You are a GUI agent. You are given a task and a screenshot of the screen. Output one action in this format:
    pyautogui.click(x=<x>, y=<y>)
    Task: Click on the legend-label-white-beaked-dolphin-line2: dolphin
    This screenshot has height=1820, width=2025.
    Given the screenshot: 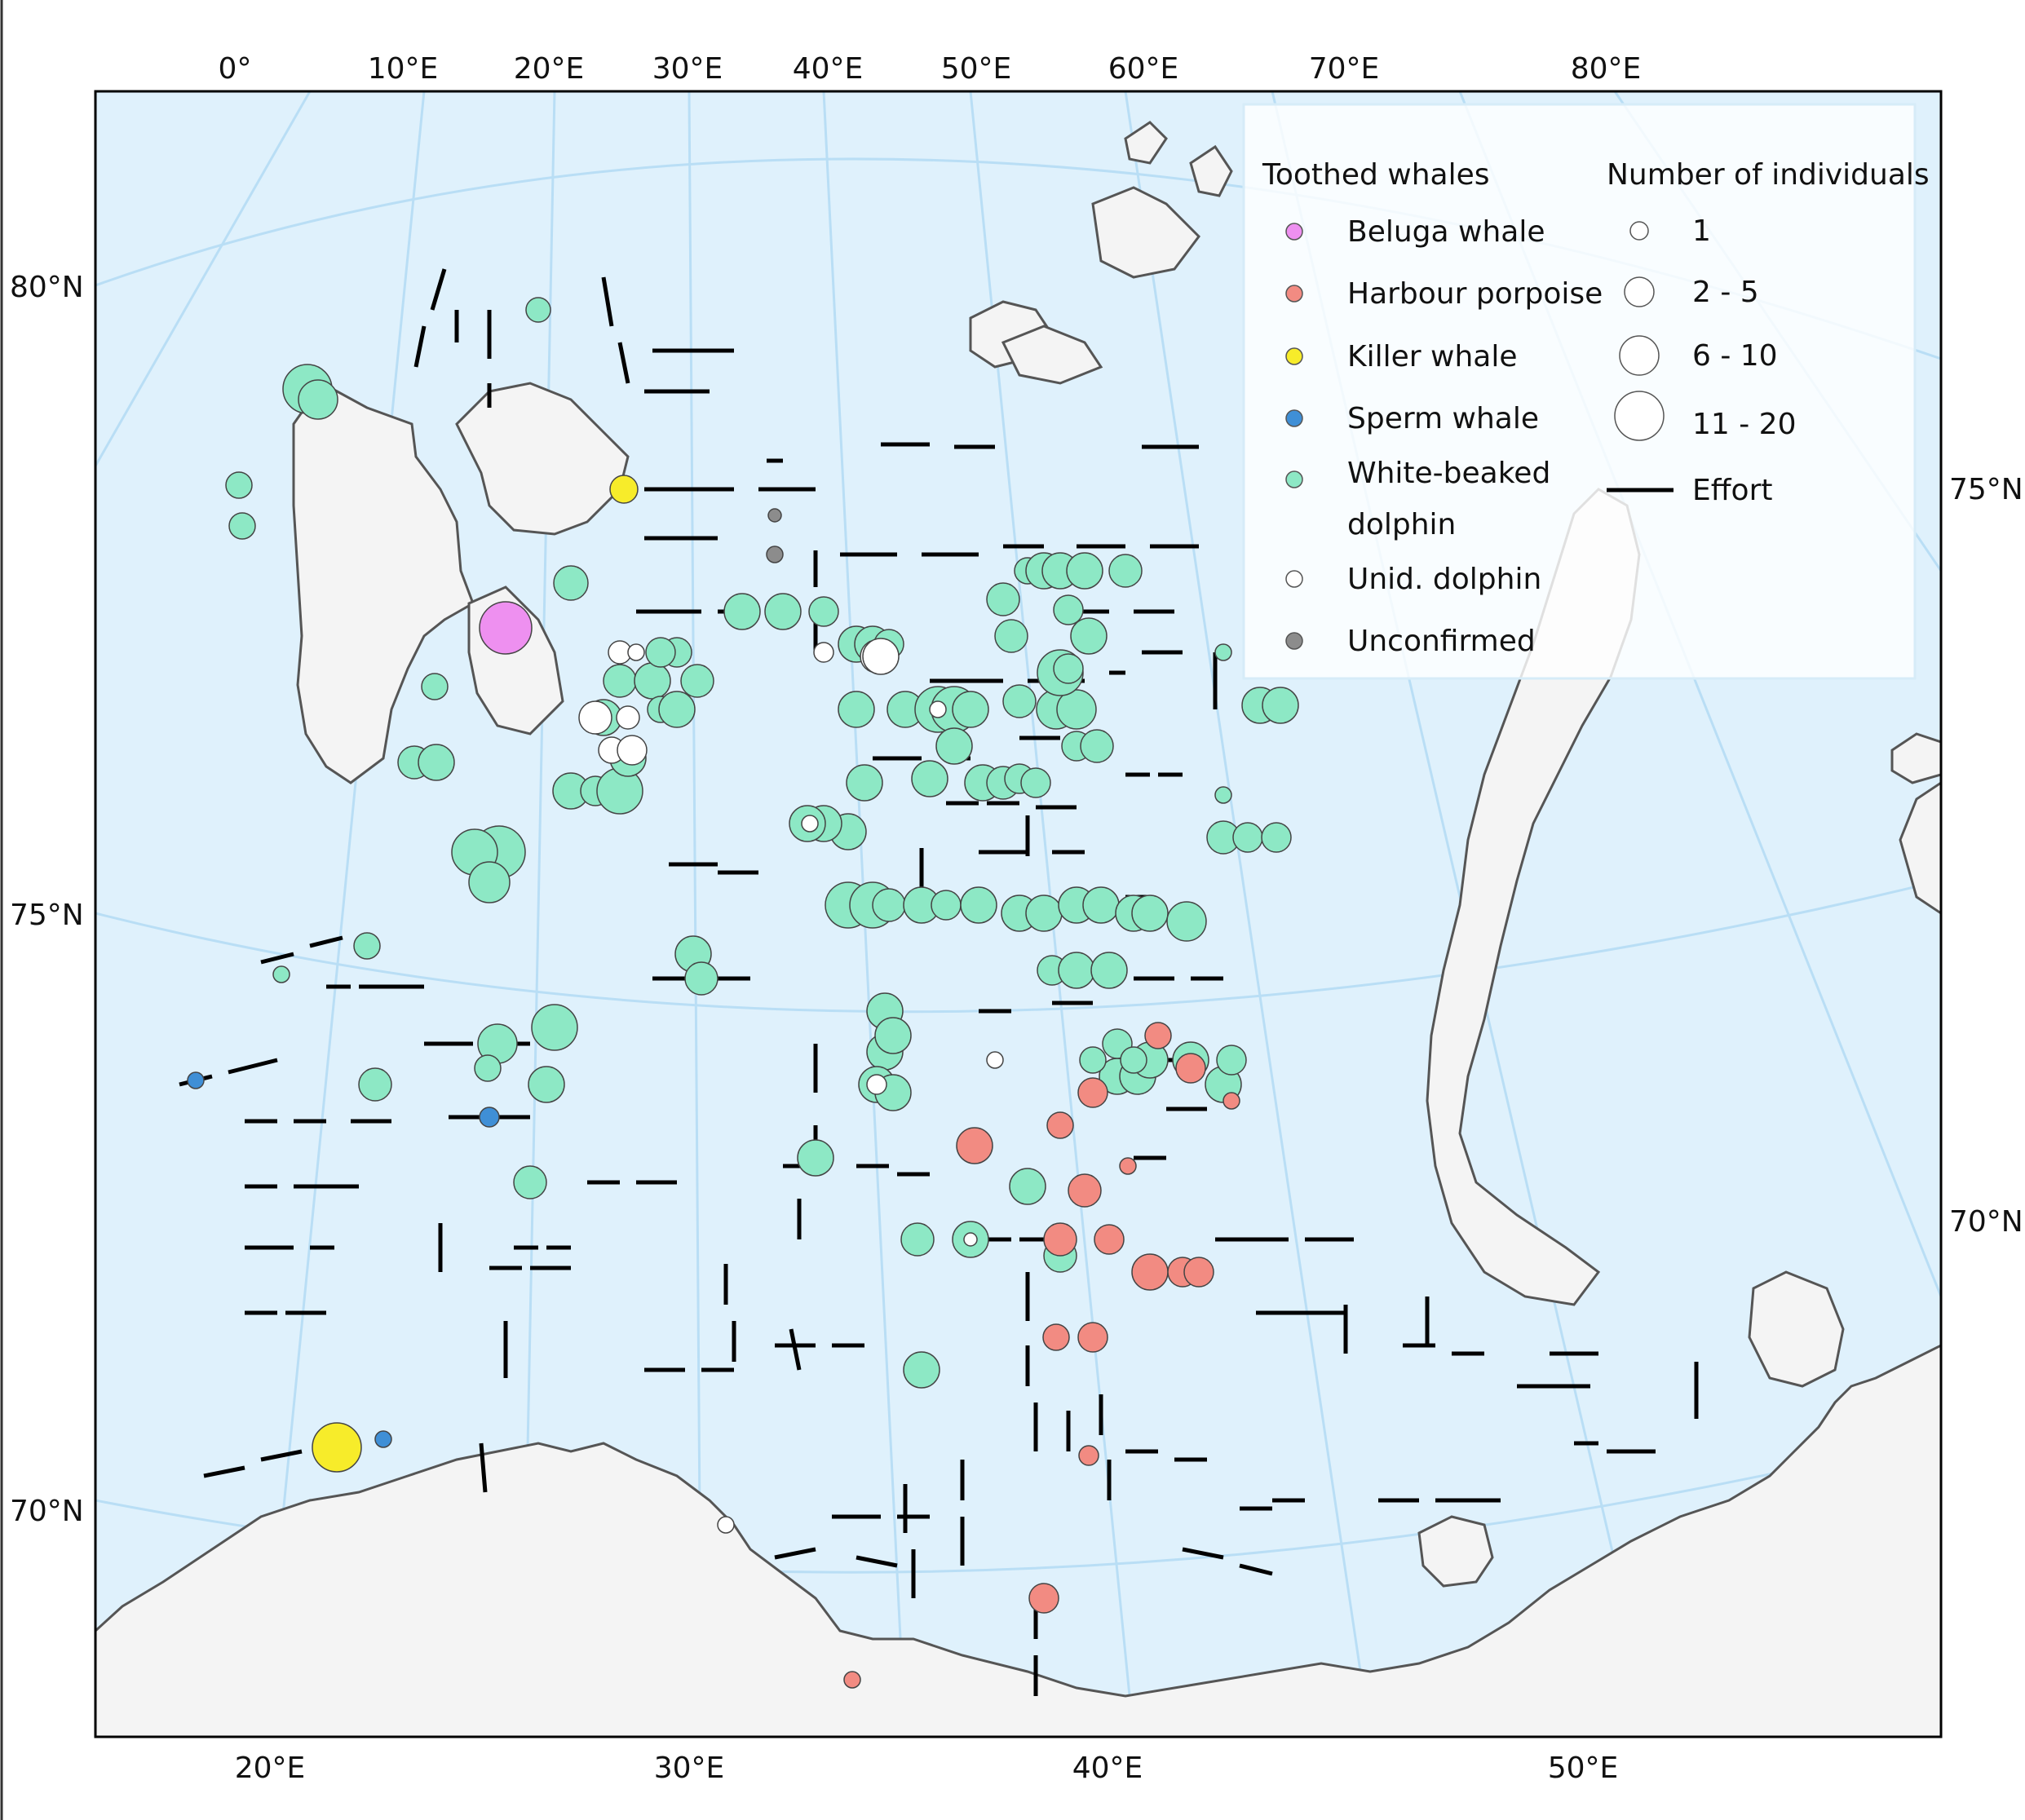 What is the action you would take?
    pyautogui.click(x=1402, y=524)
    